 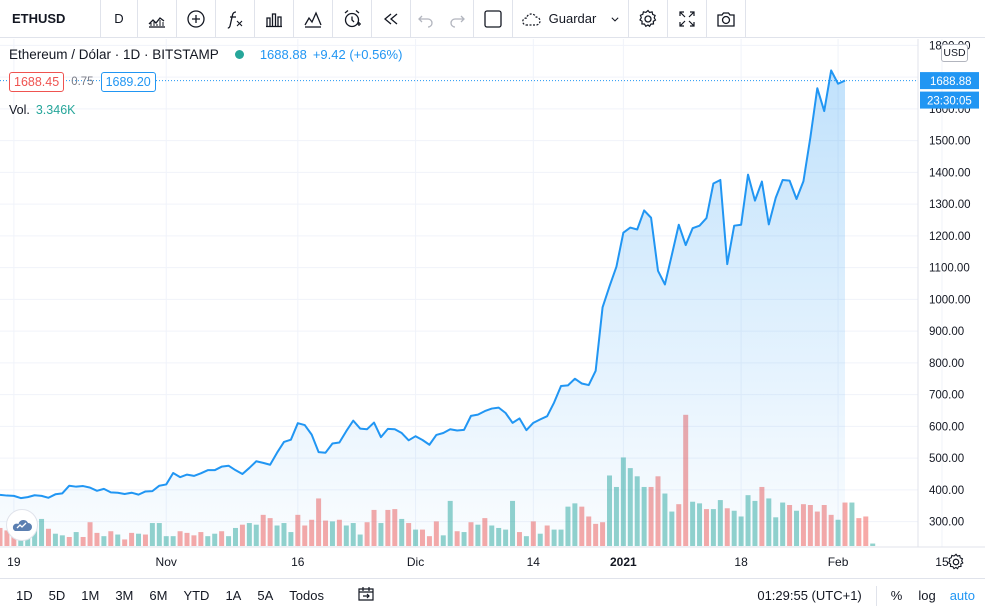 I want to click on bar-countdown-label: 23:30:05, so click(x=949, y=102).